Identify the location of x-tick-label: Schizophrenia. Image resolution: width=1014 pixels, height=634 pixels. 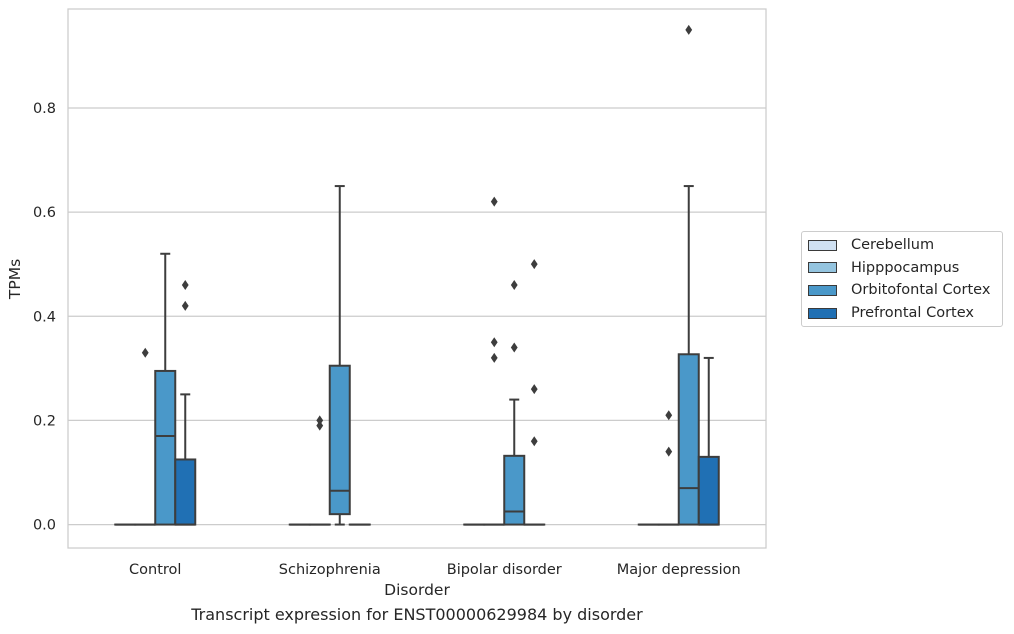
(330, 570).